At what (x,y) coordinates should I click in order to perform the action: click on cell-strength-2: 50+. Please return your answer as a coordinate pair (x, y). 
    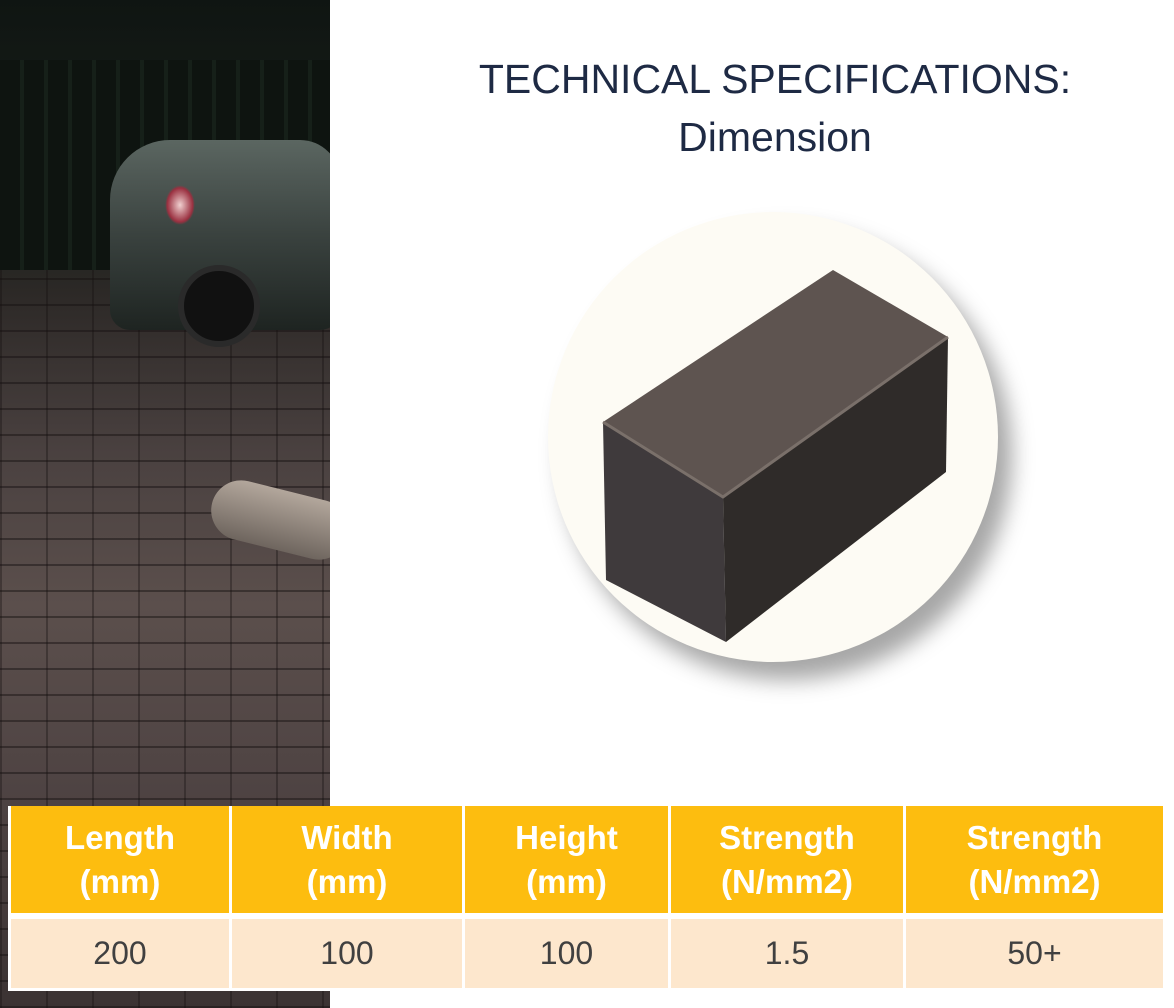
    Looking at the image, I should click on (1034, 952).